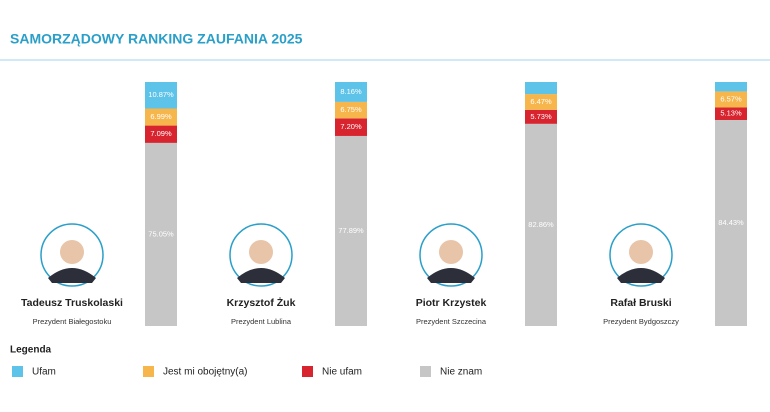  Describe the element at coordinates (261, 321) in the screenshot. I see `person-role: Prezydent Lublina` at that location.